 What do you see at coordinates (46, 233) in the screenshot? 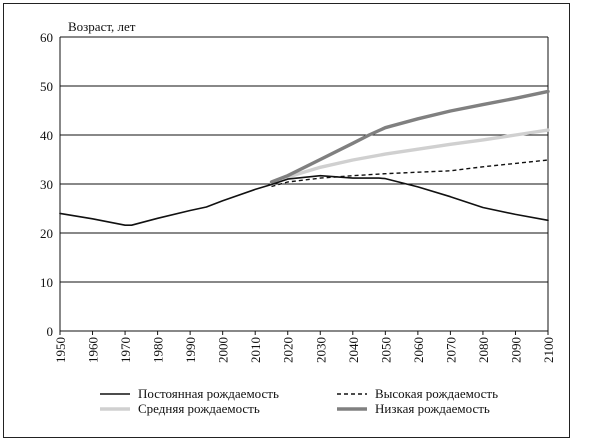
I see `y-tick-label: 20` at bounding box center [46, 233].